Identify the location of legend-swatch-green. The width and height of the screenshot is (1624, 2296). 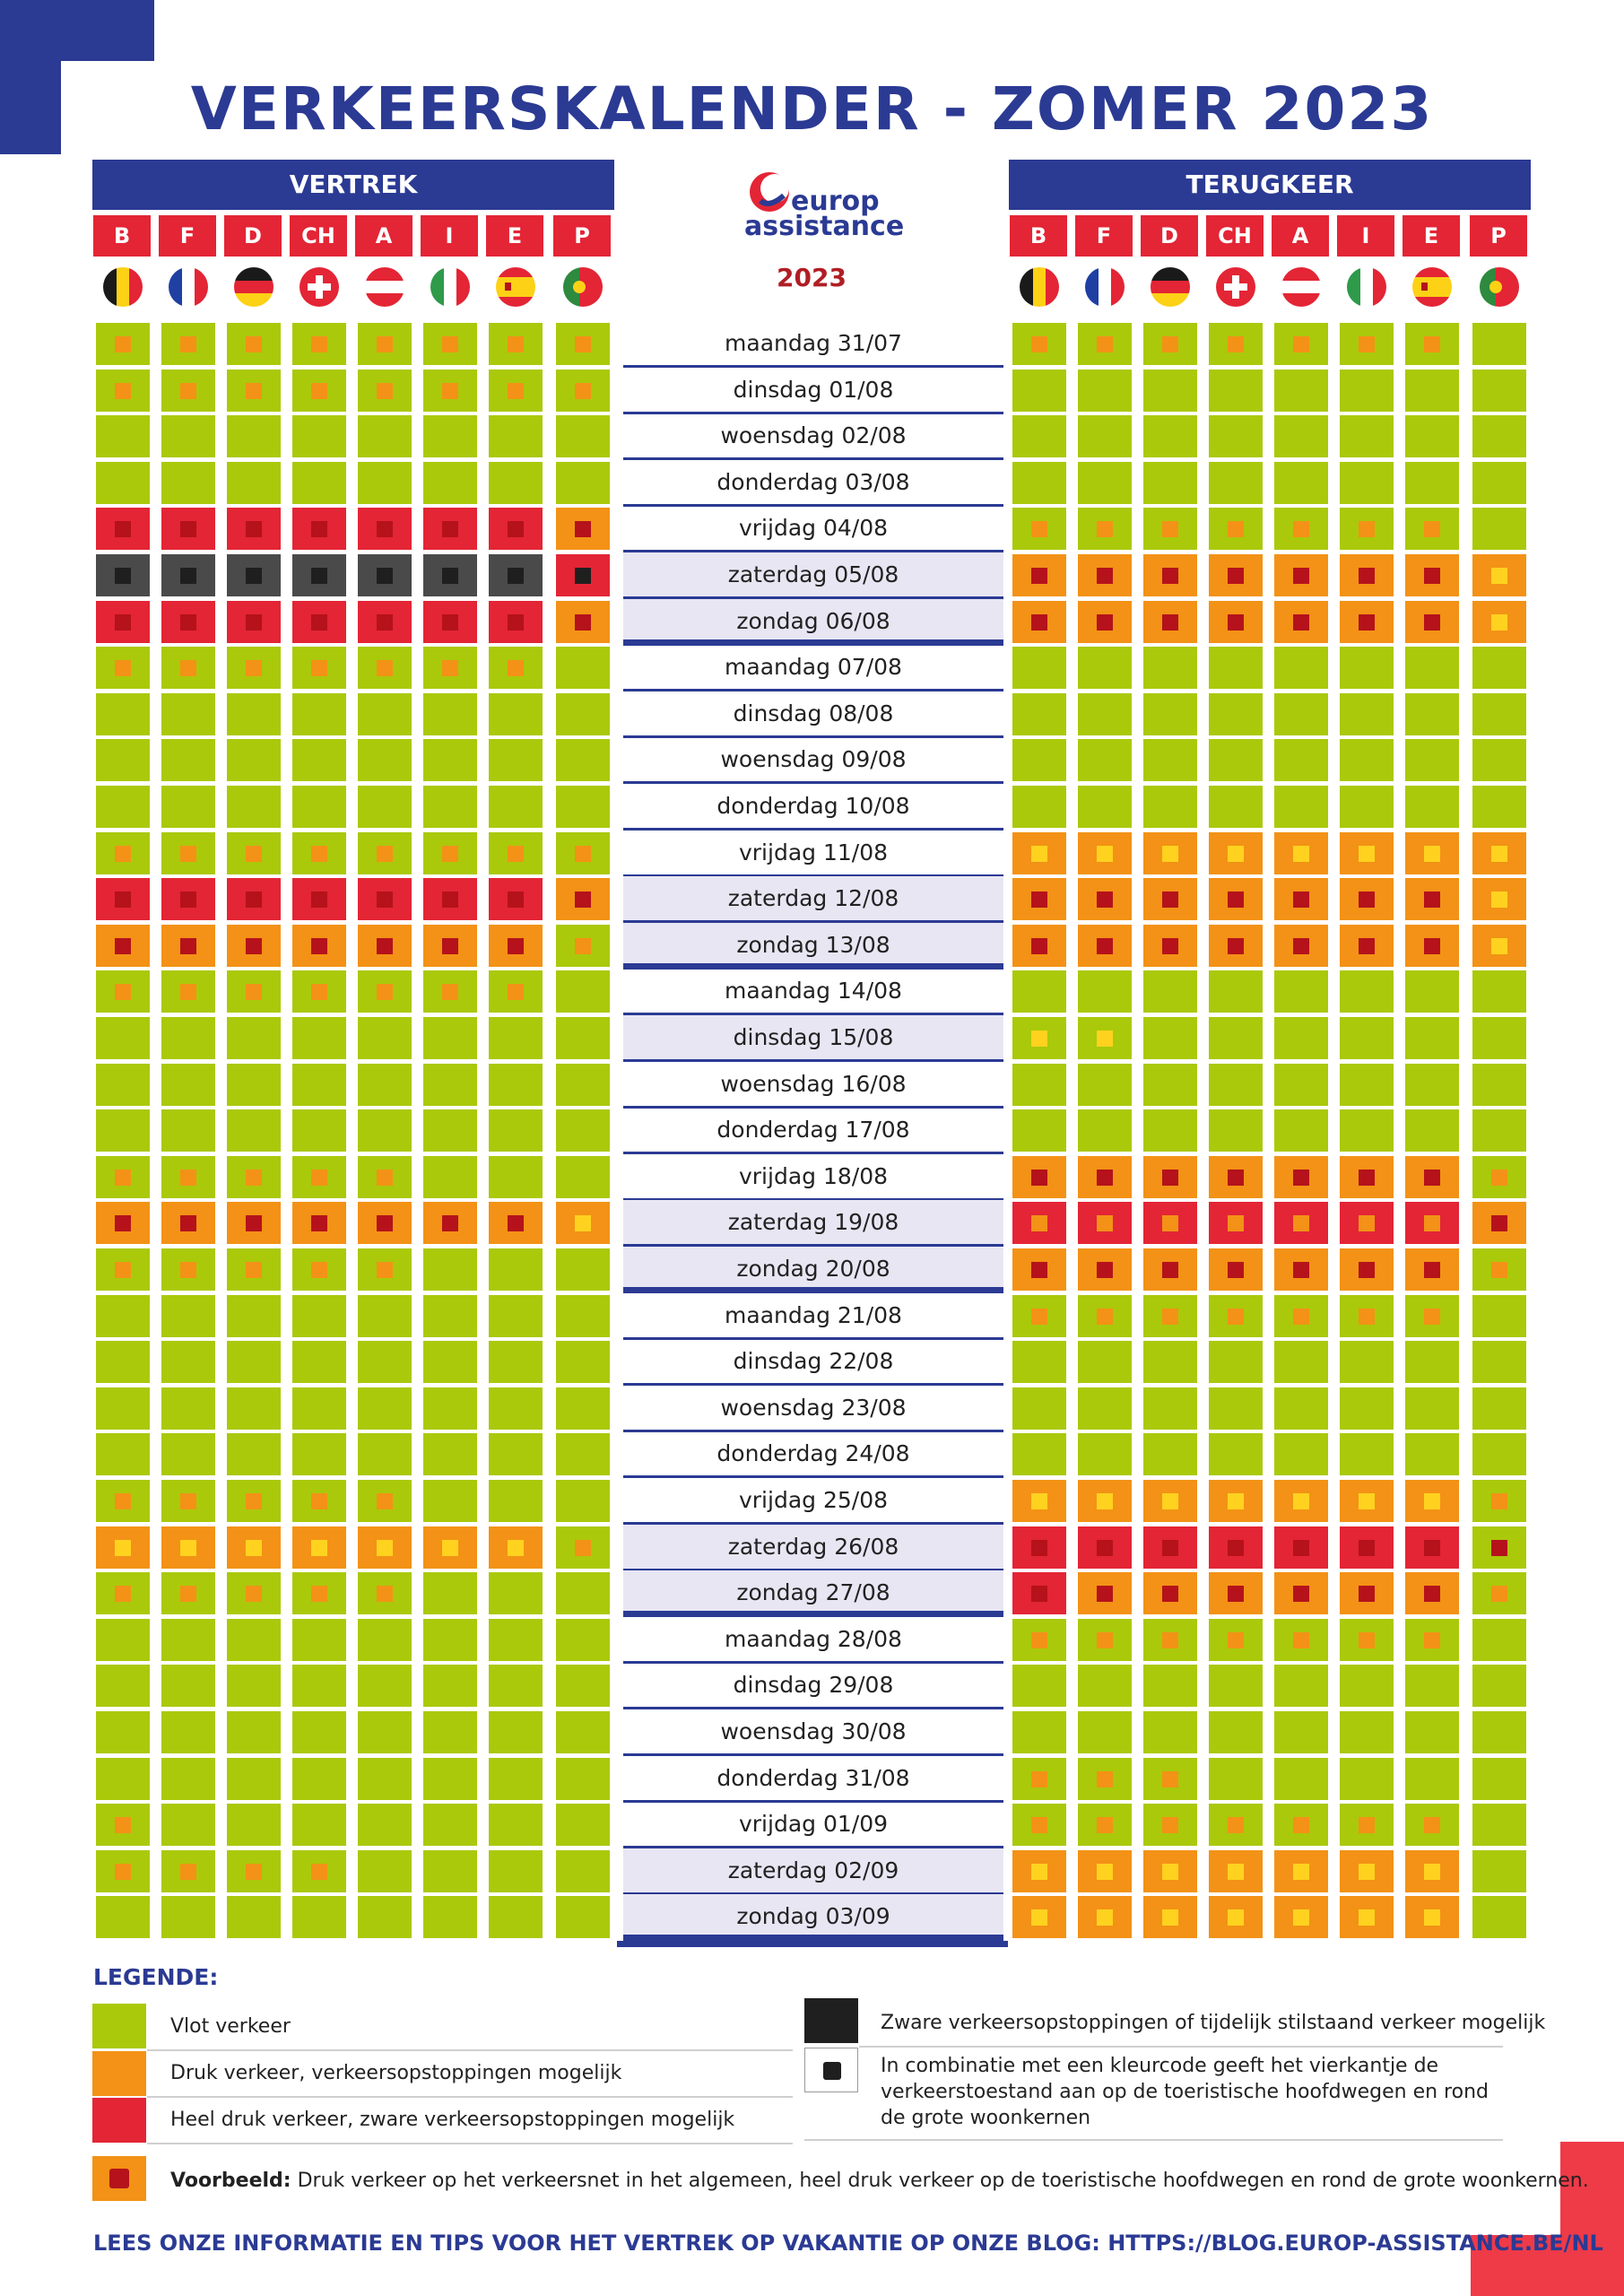
(119, 2026).